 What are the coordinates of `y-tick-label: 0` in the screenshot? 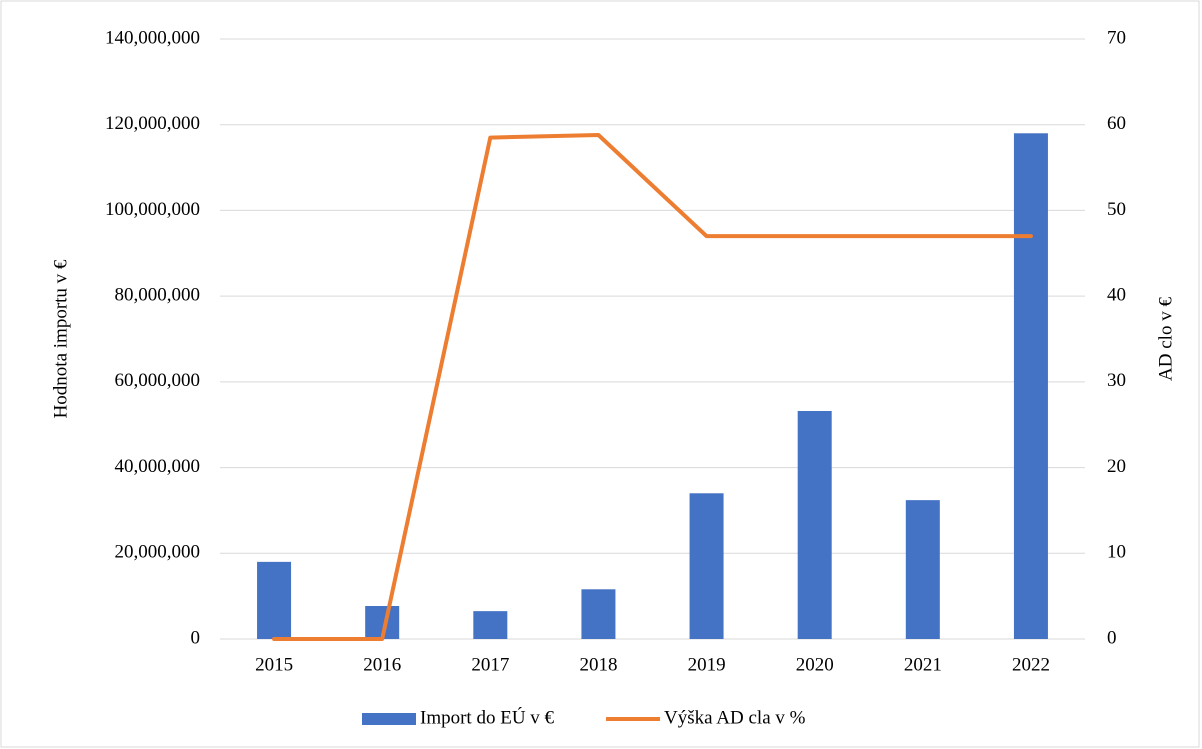 It's located at (196, 637).